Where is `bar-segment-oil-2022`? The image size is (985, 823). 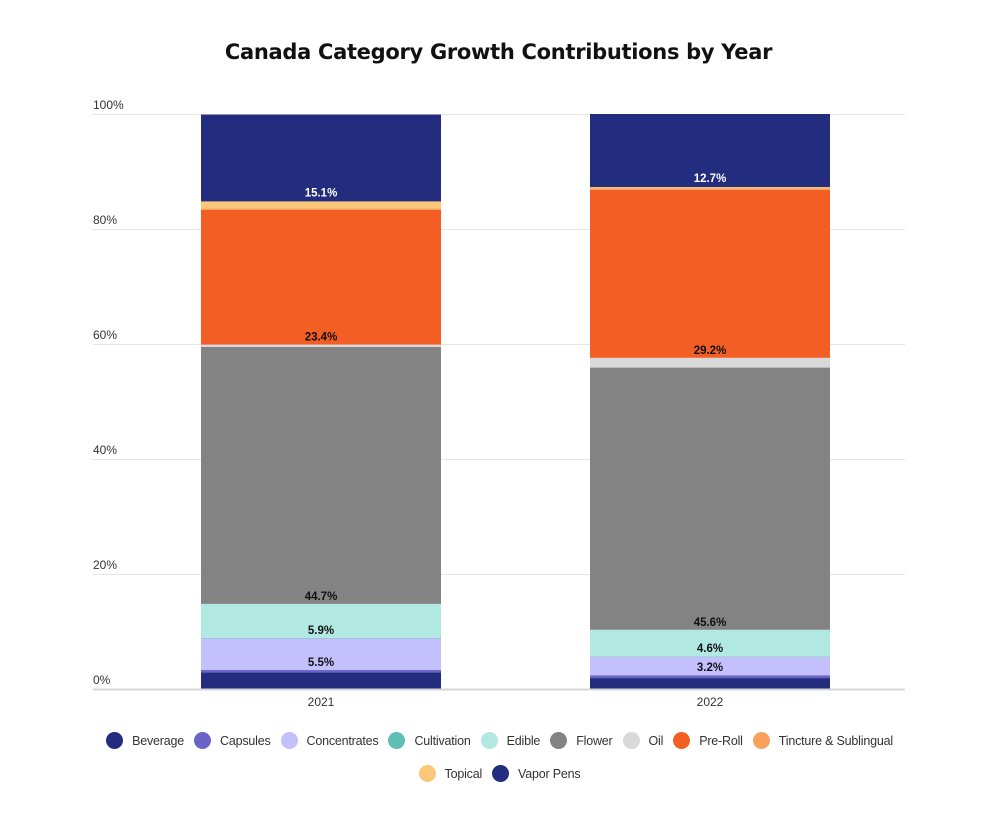
bar-segment-oil-2022 is located at coordinates (710, 362).